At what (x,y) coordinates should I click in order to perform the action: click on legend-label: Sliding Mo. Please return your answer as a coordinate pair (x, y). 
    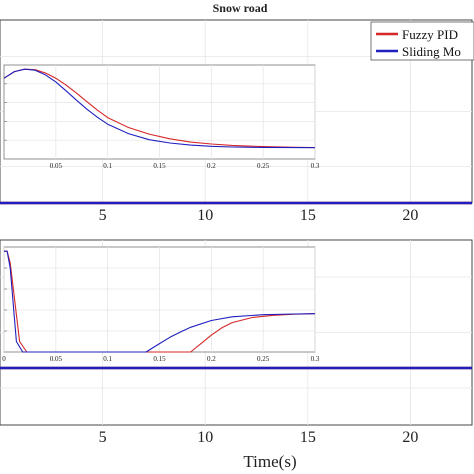
    Looking at the image, I should click on (431, 51).